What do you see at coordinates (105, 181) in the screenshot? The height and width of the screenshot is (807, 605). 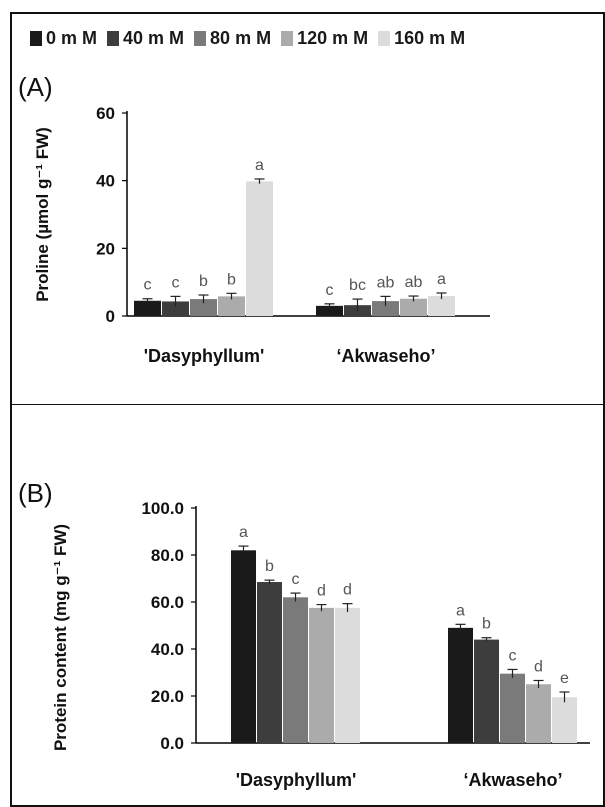 I see `proline-y-tick-label: 40` at bounding box center [105, 181].